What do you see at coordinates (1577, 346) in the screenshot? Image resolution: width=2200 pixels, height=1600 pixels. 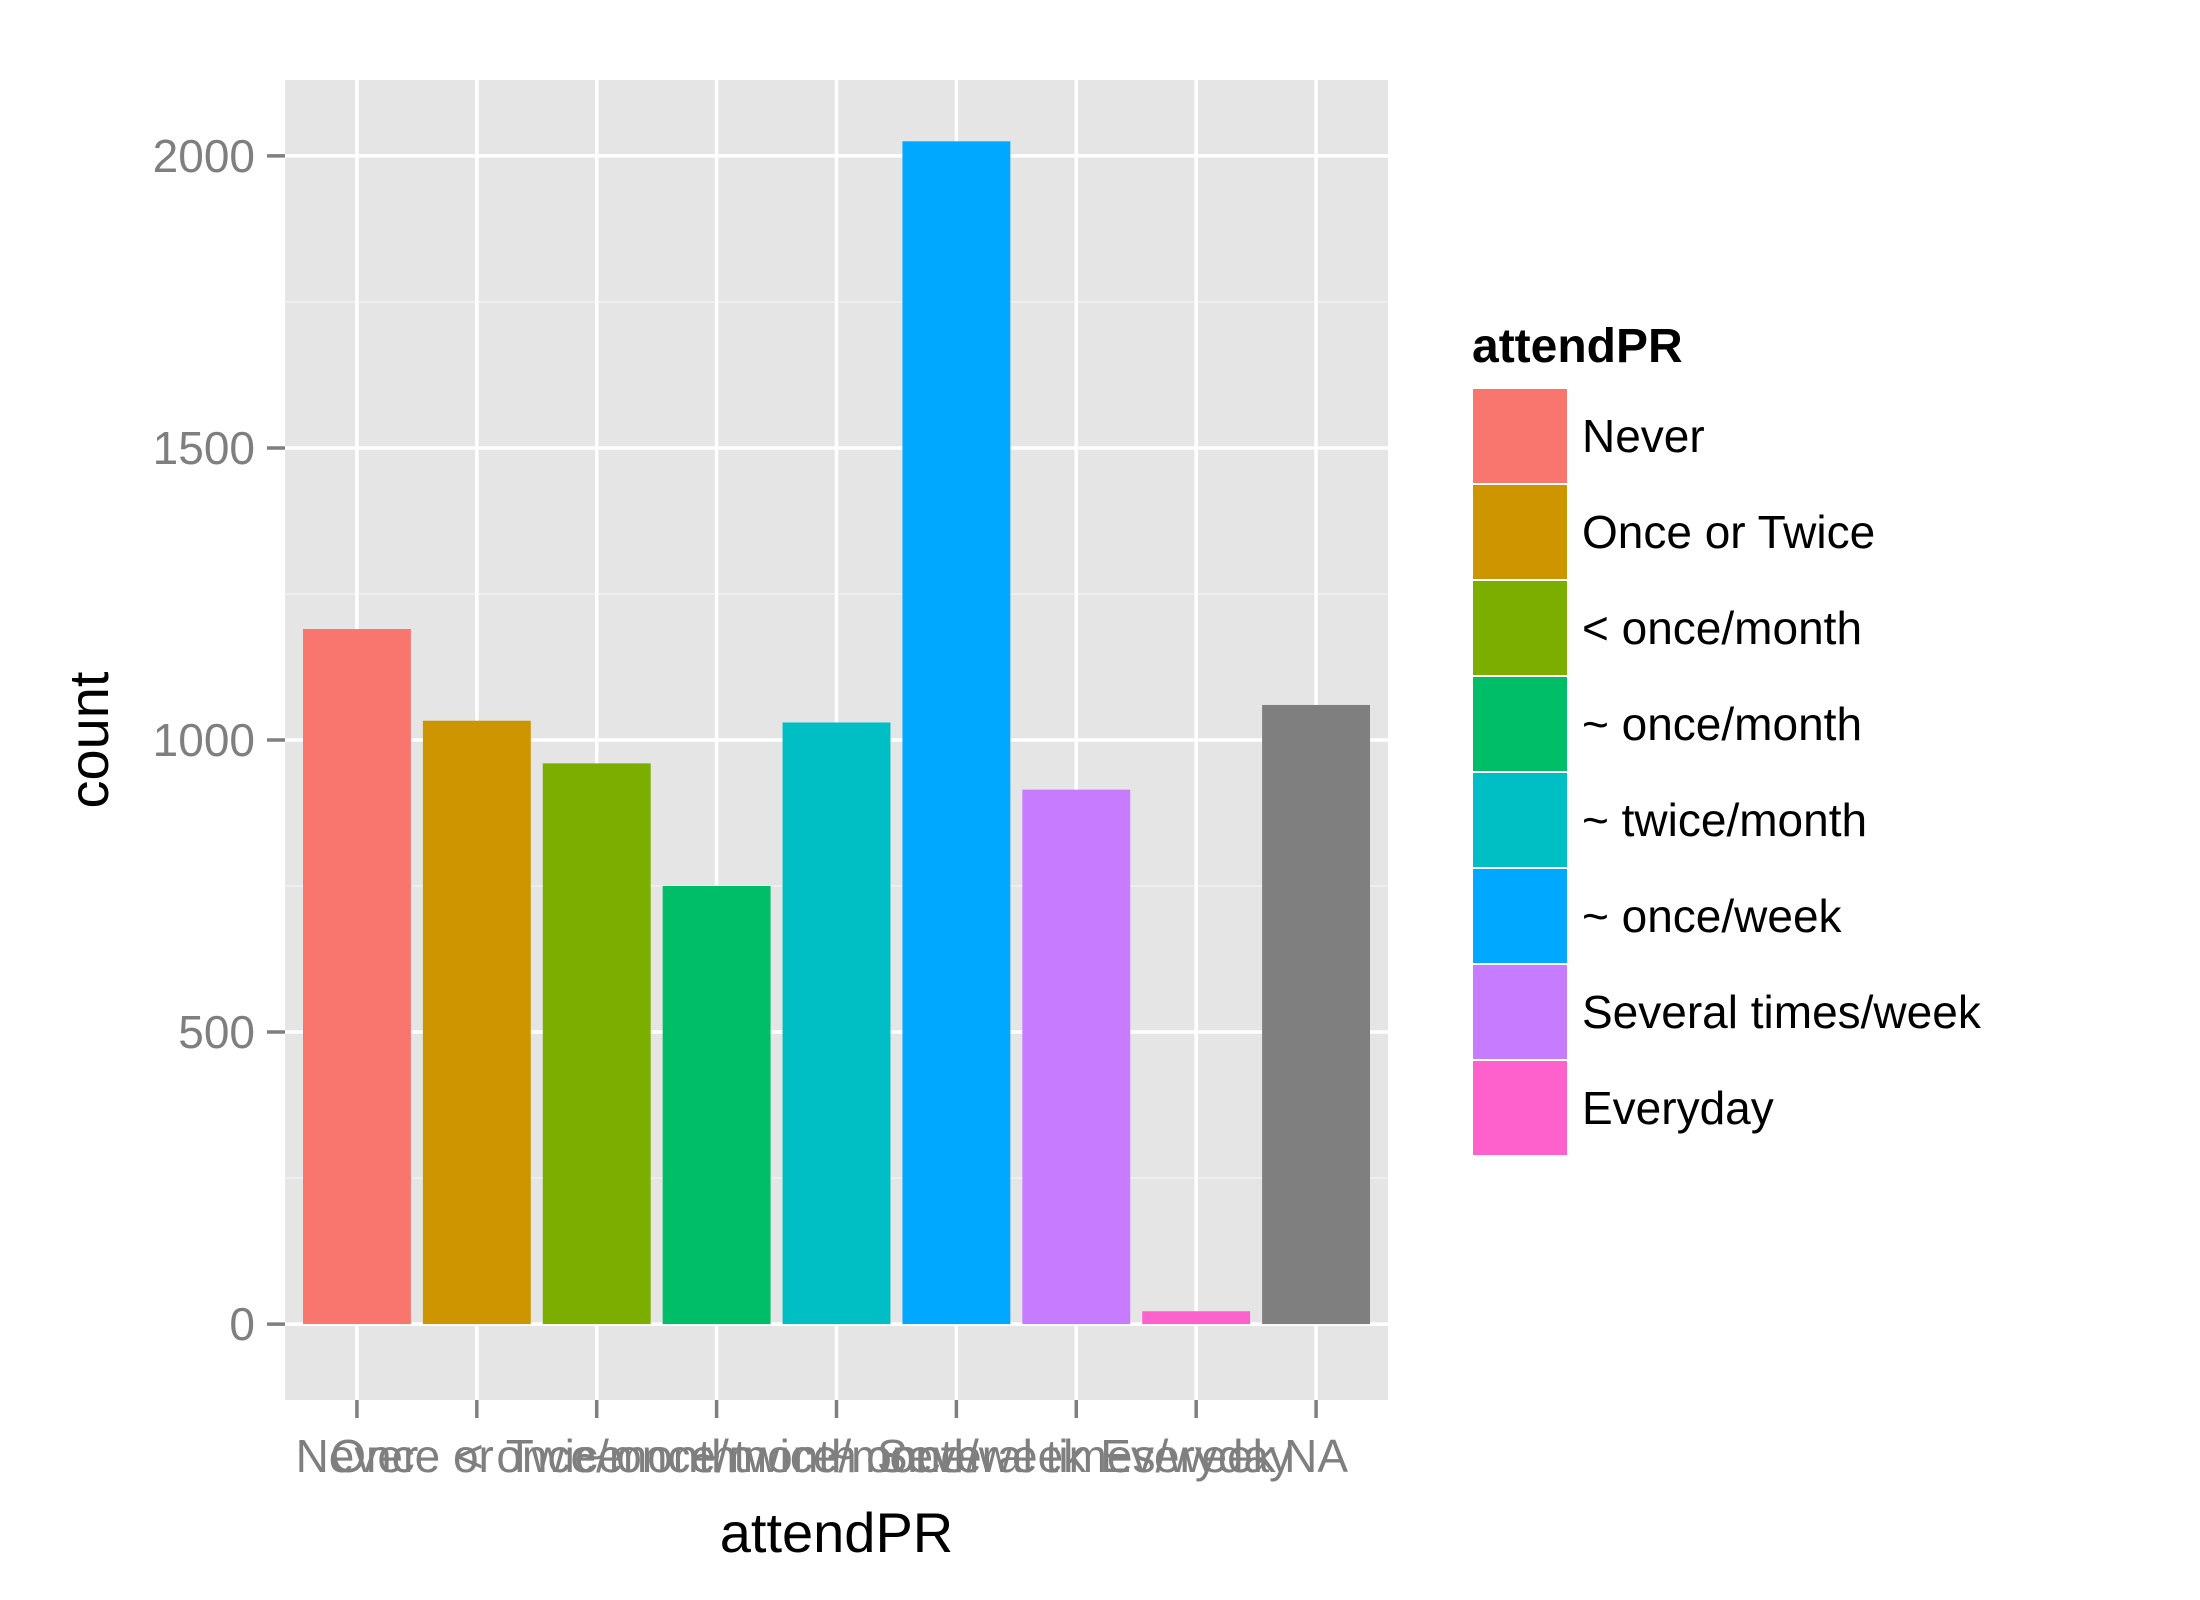 I see `legend-title: attendPR` at bounding box center [1577, 346].